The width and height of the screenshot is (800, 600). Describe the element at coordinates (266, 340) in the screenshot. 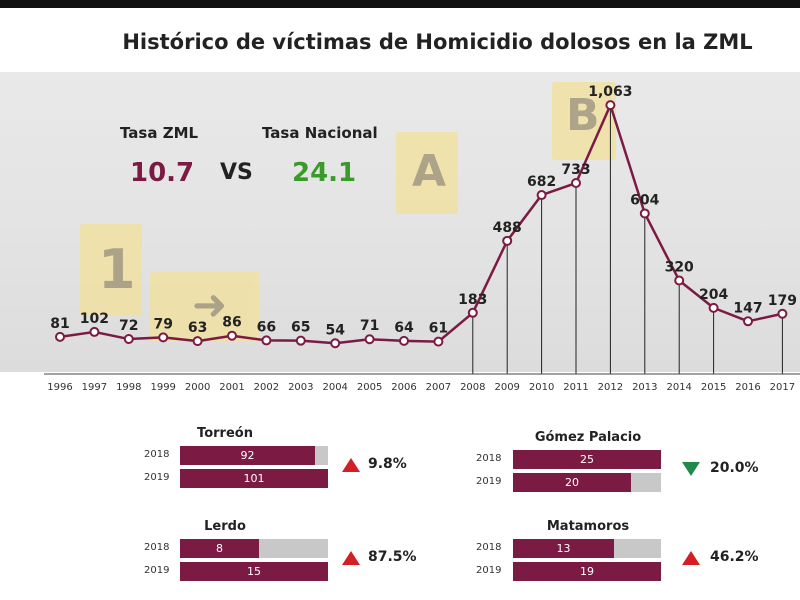

I see `data-point-2002` at that location.